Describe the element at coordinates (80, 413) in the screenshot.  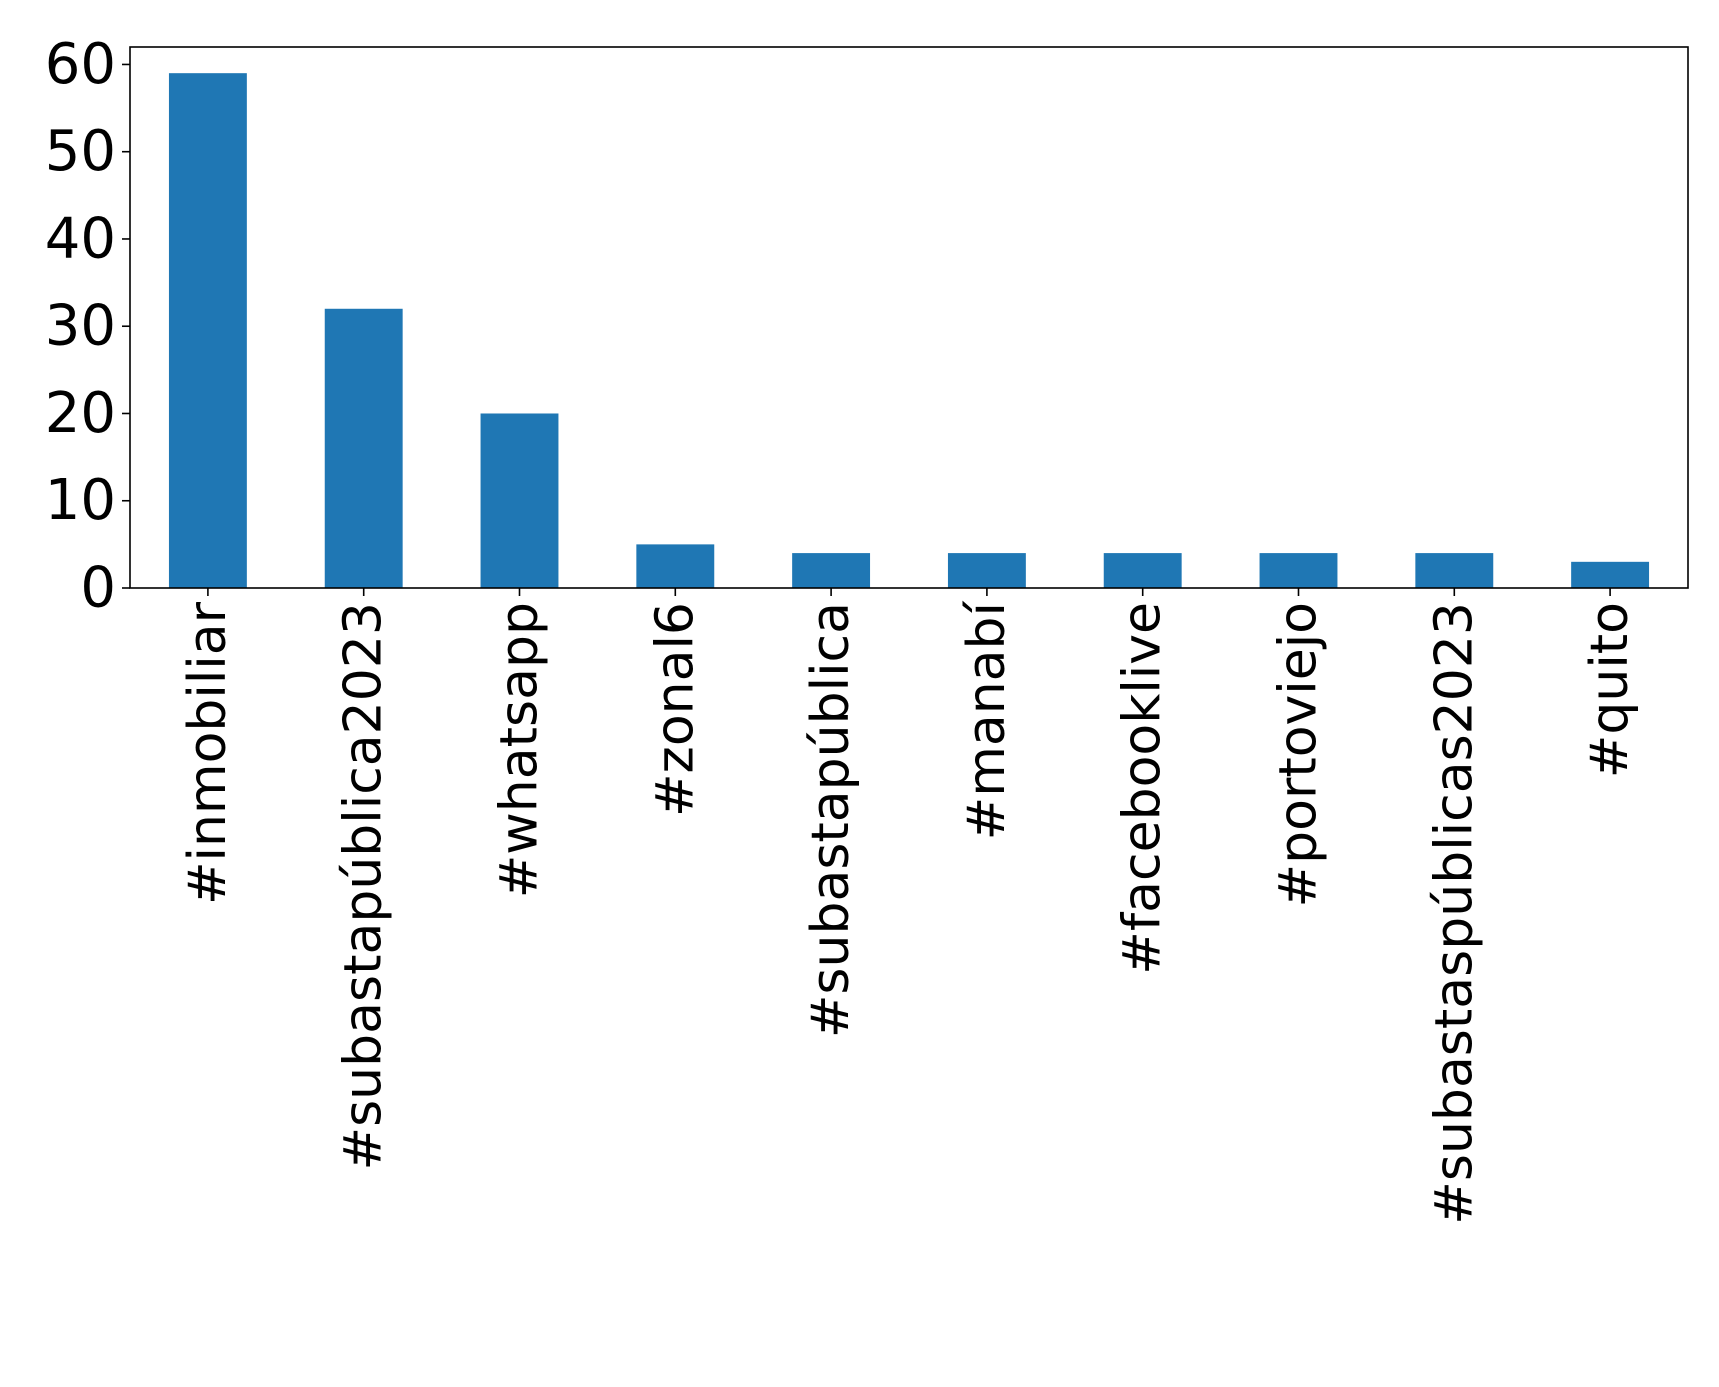
I see `y-tick-label: 20` at that location.